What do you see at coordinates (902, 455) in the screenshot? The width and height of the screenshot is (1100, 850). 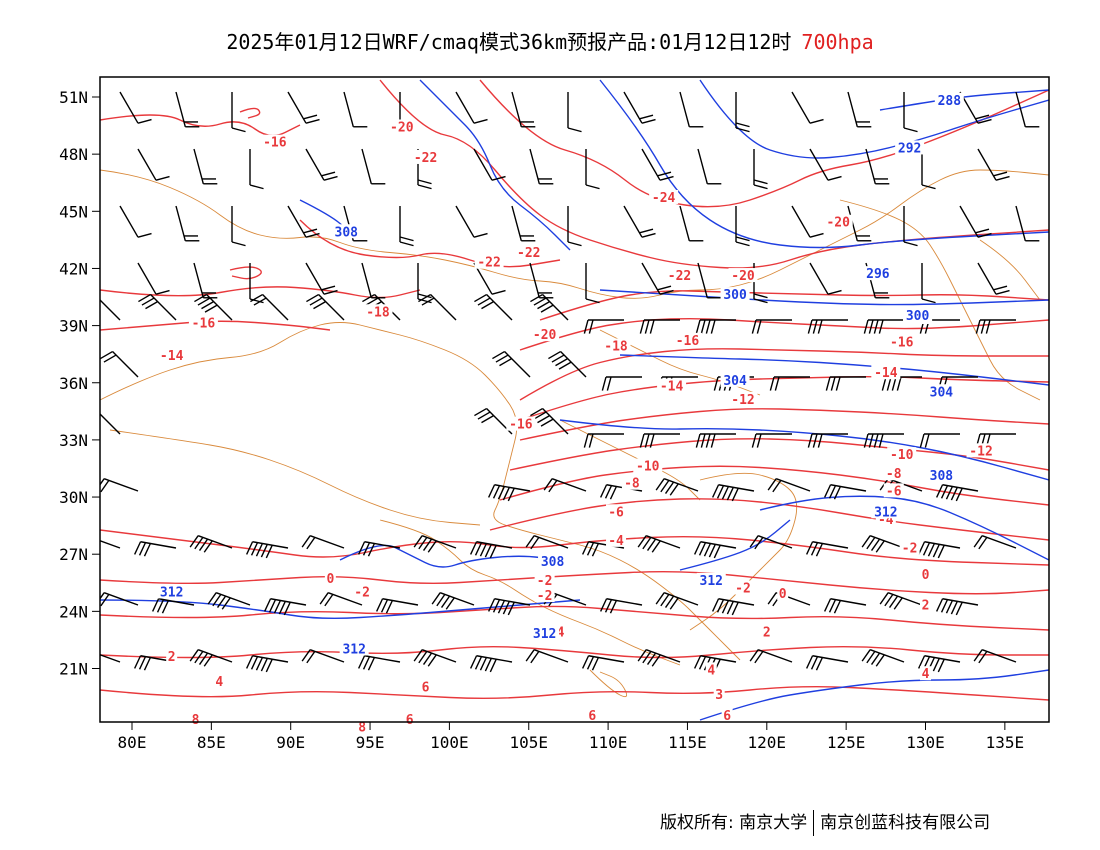 I see `temperature-label: -10` at bounding box center [902, 455].